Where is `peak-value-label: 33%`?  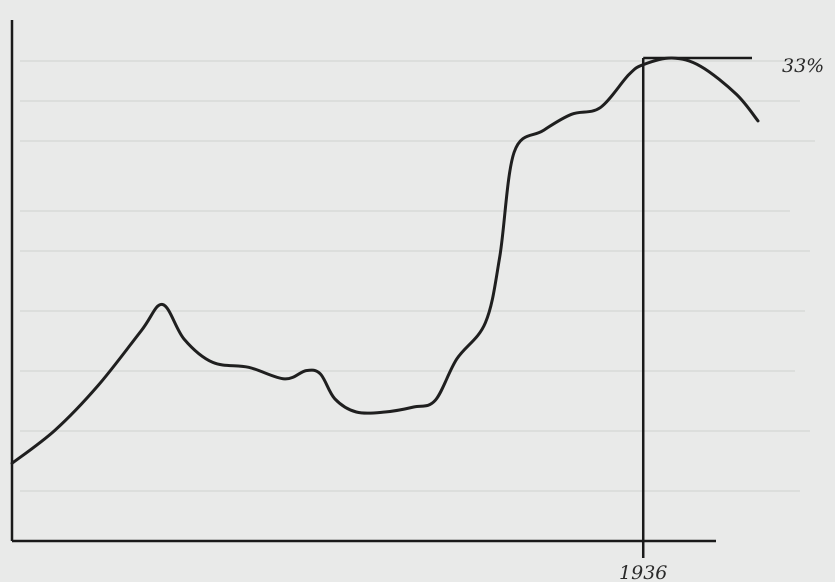
peak-value-label: 33% is located at coordinates (803, 66).